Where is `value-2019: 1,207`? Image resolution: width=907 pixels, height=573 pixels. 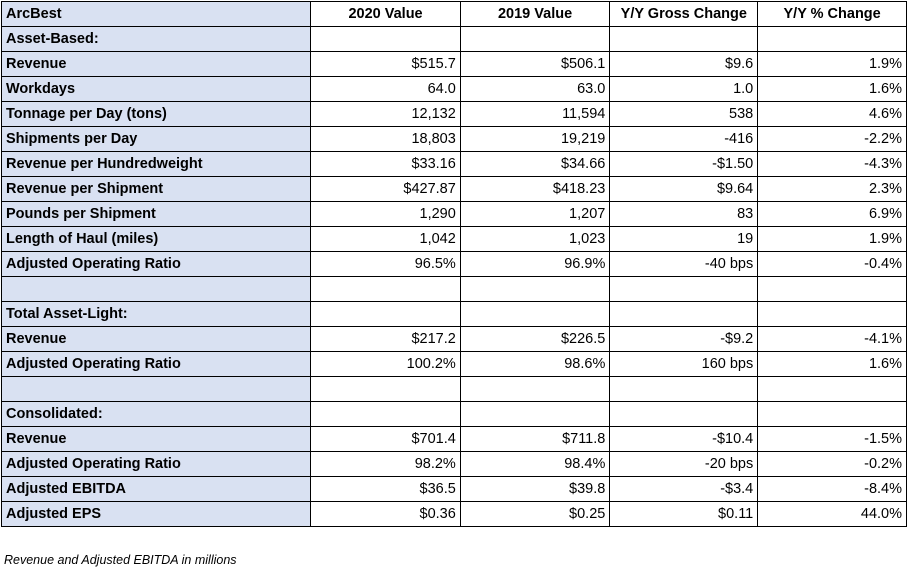 value-2019: 1,207 is located at coordinates (535, 214).